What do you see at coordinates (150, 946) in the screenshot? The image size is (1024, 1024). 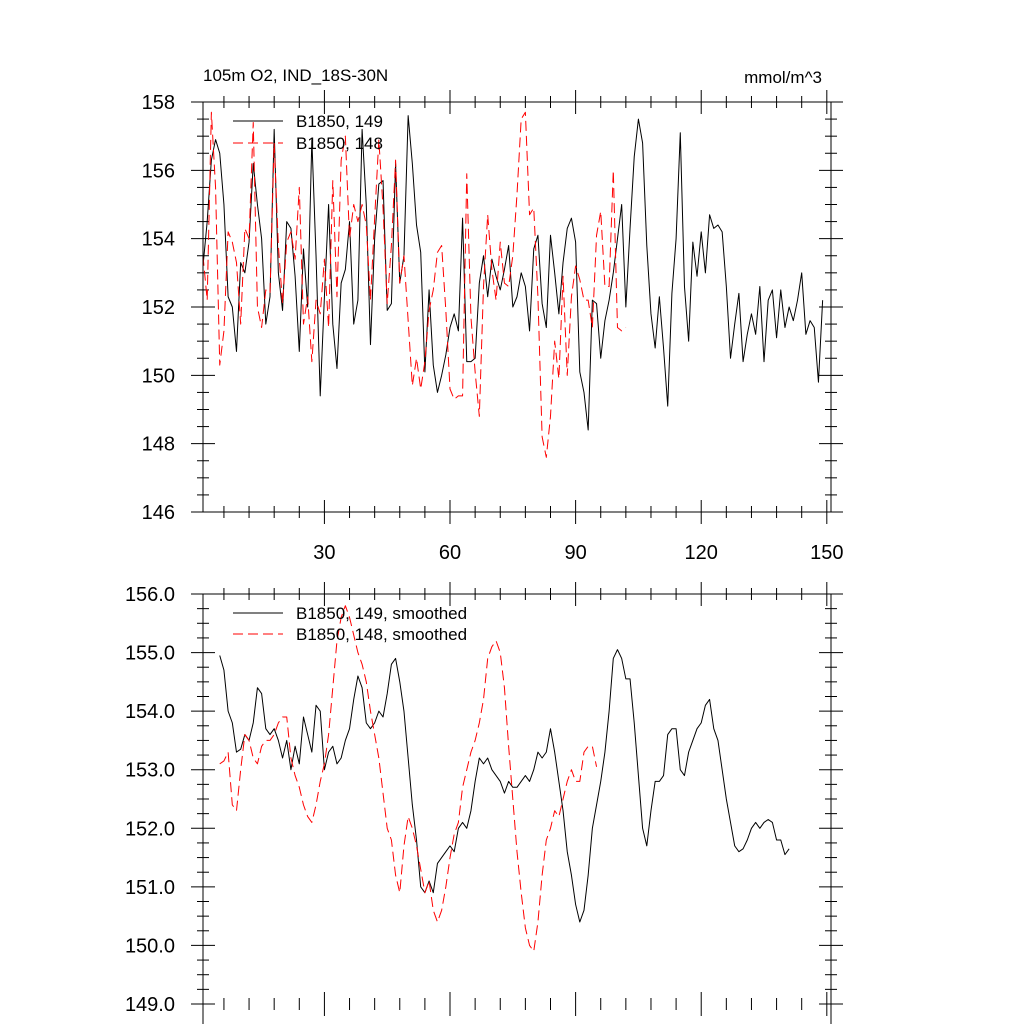 I see `y-tick-label: 150.0` at bounding box center [150, 946].